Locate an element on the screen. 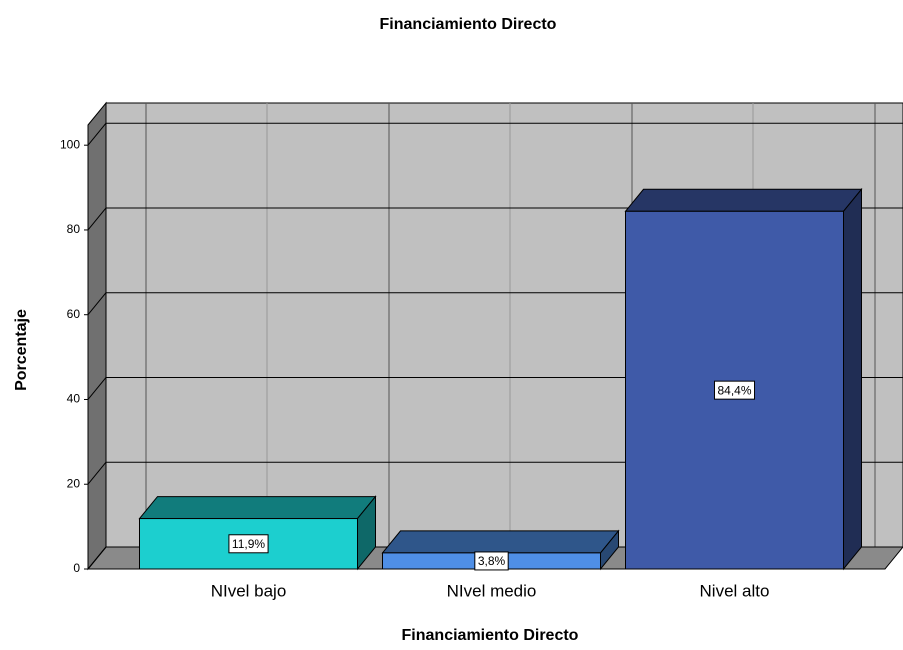  x-tick-label: NIvel medio is located at coordinates (492, 590).